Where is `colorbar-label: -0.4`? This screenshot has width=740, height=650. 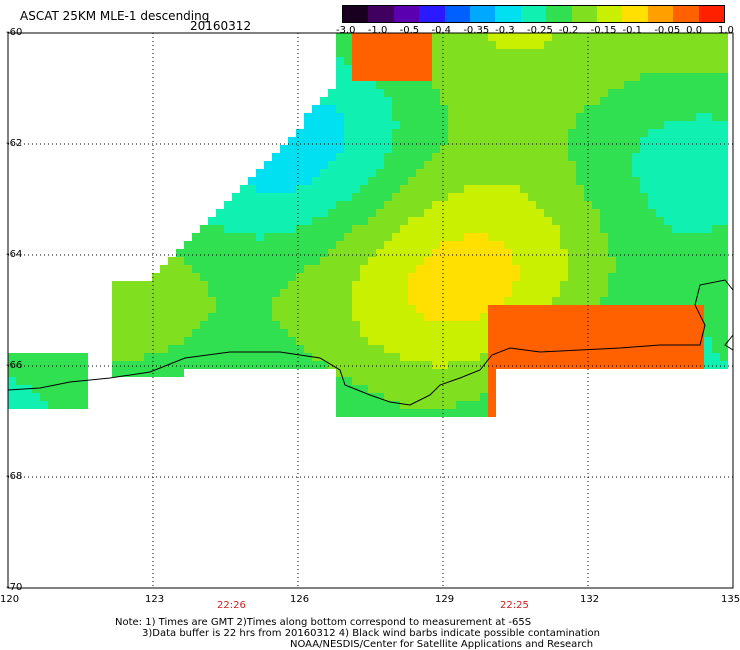
colorbar-label: -0.4 is located at coordinates (441, 30).